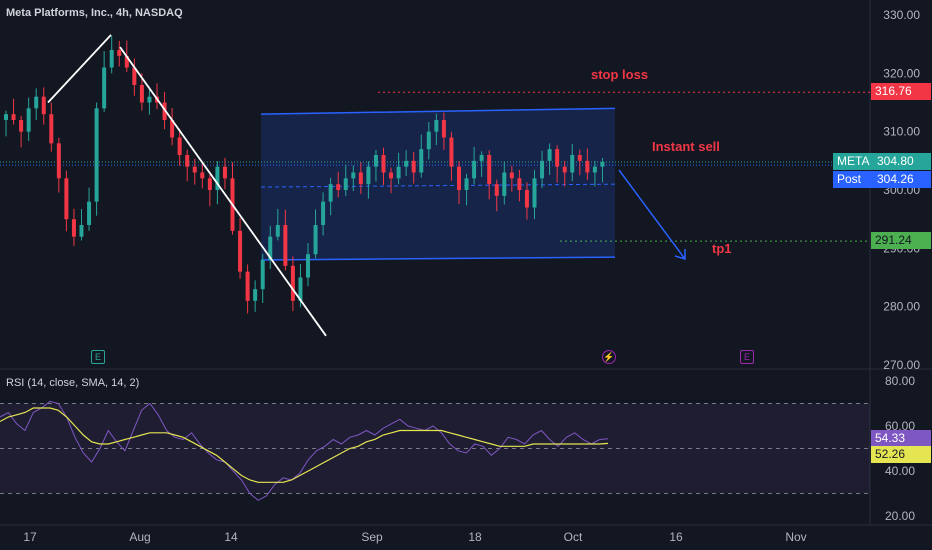  What do you see at coordinates (98, 357) in the screenshot?
I see `earnings-event-icon: E` at bounding box center [98, 357].